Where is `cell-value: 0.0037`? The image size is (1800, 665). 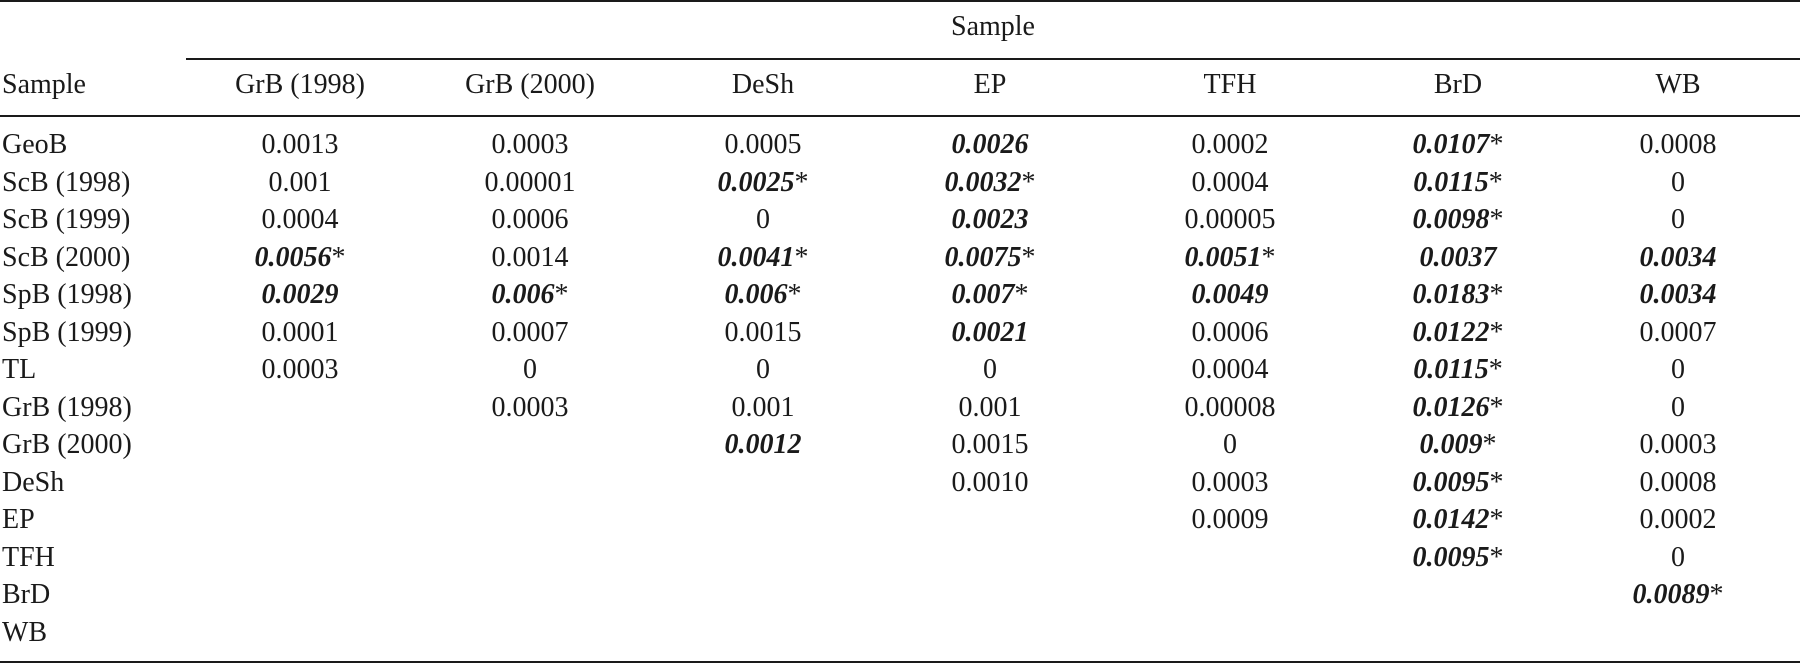
cell-value: 0.0037 is located at coordinates (1458, 257).